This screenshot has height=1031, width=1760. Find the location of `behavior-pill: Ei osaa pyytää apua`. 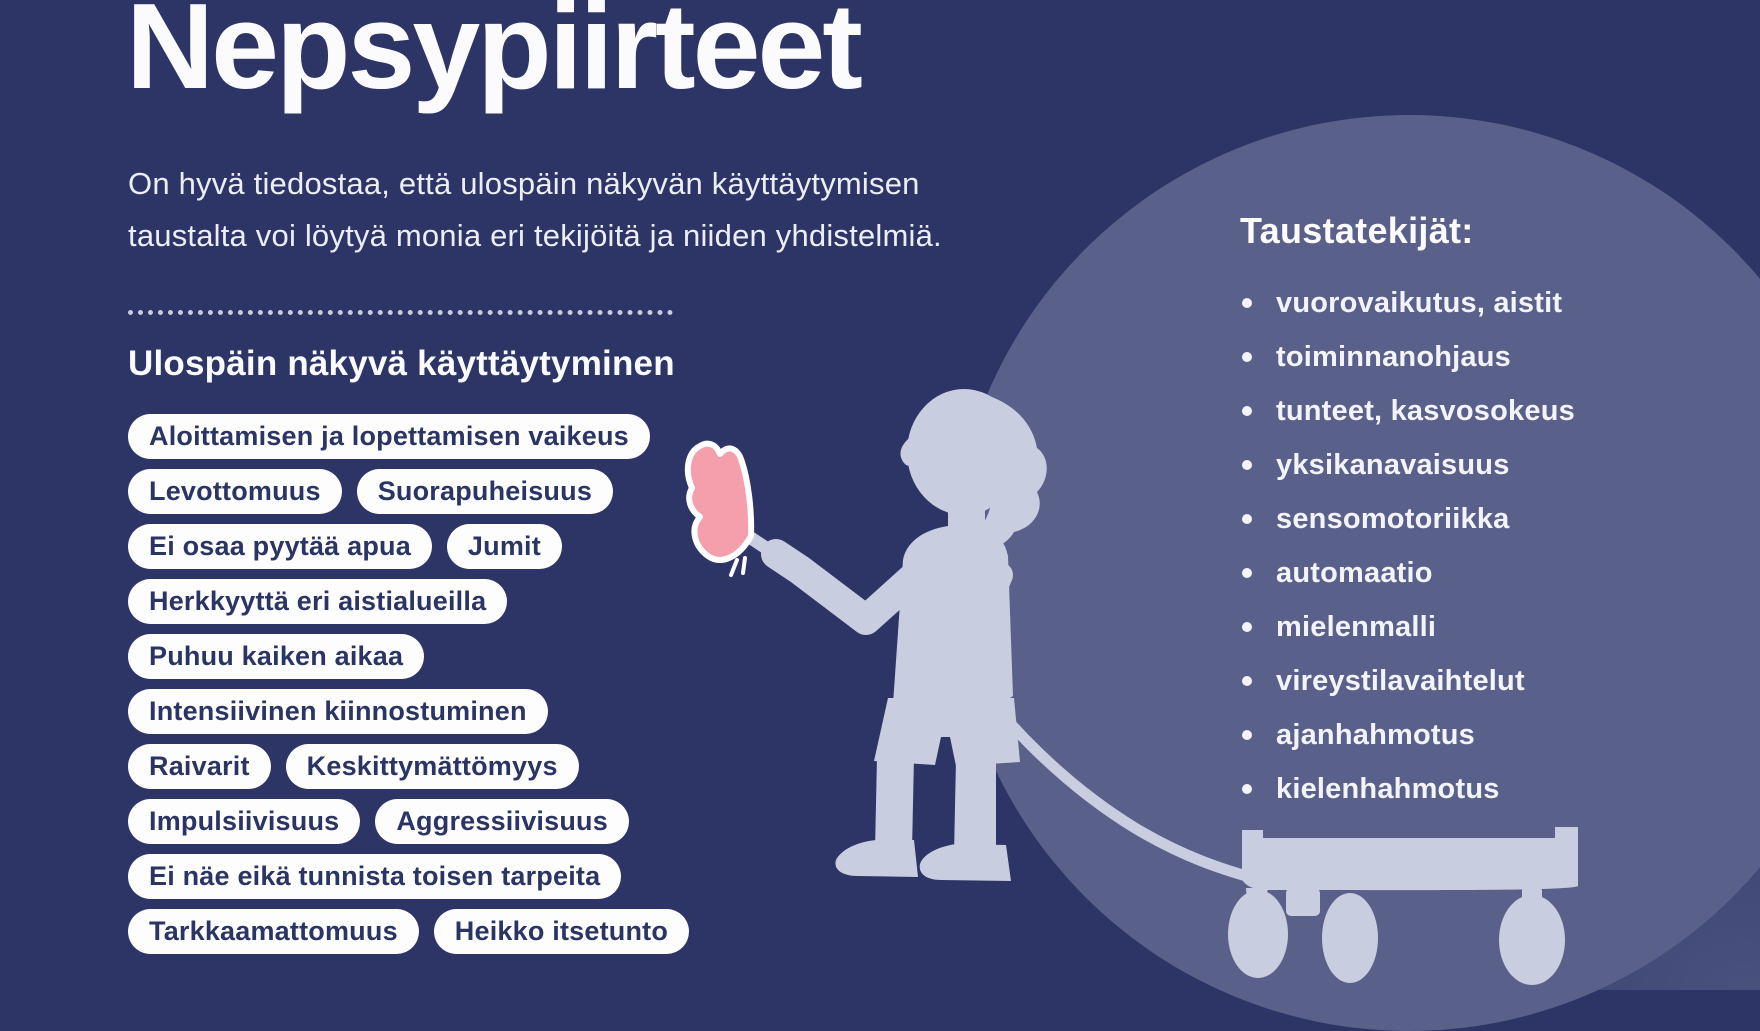

behavior-pill: Ei osaa pyytää apua is located at coordinates (280, 546).